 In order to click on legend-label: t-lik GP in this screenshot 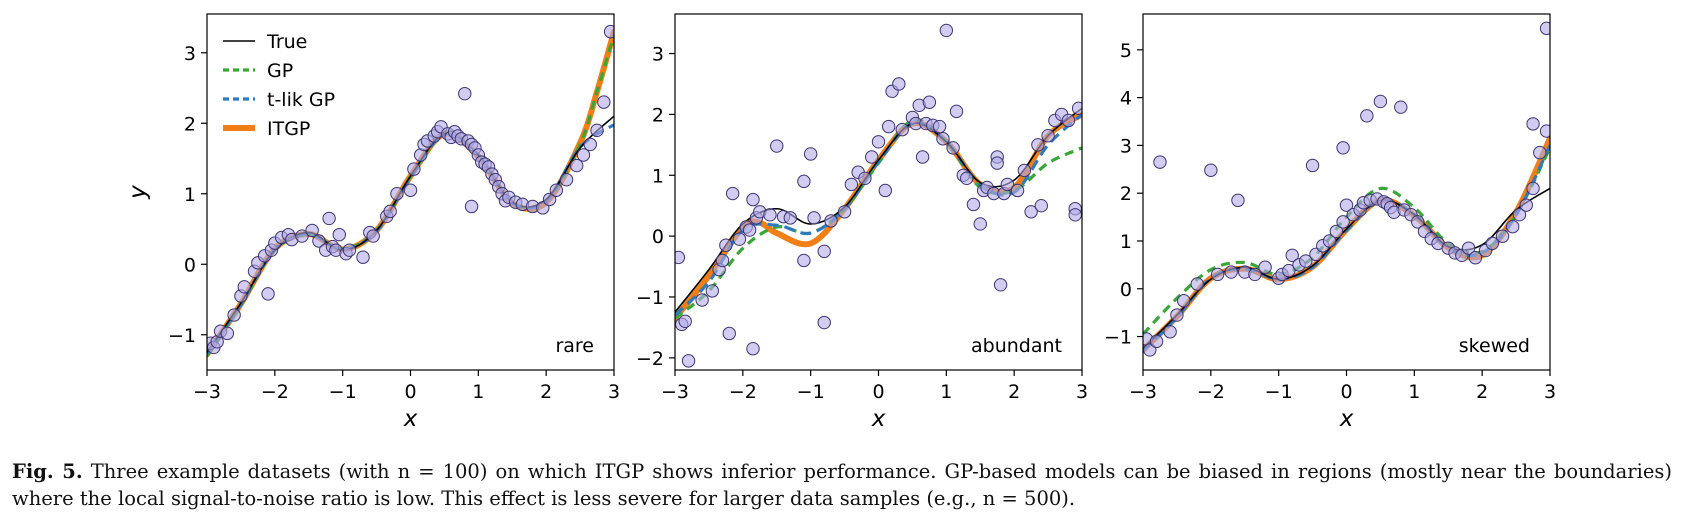, I will do `click(301, 100)`.